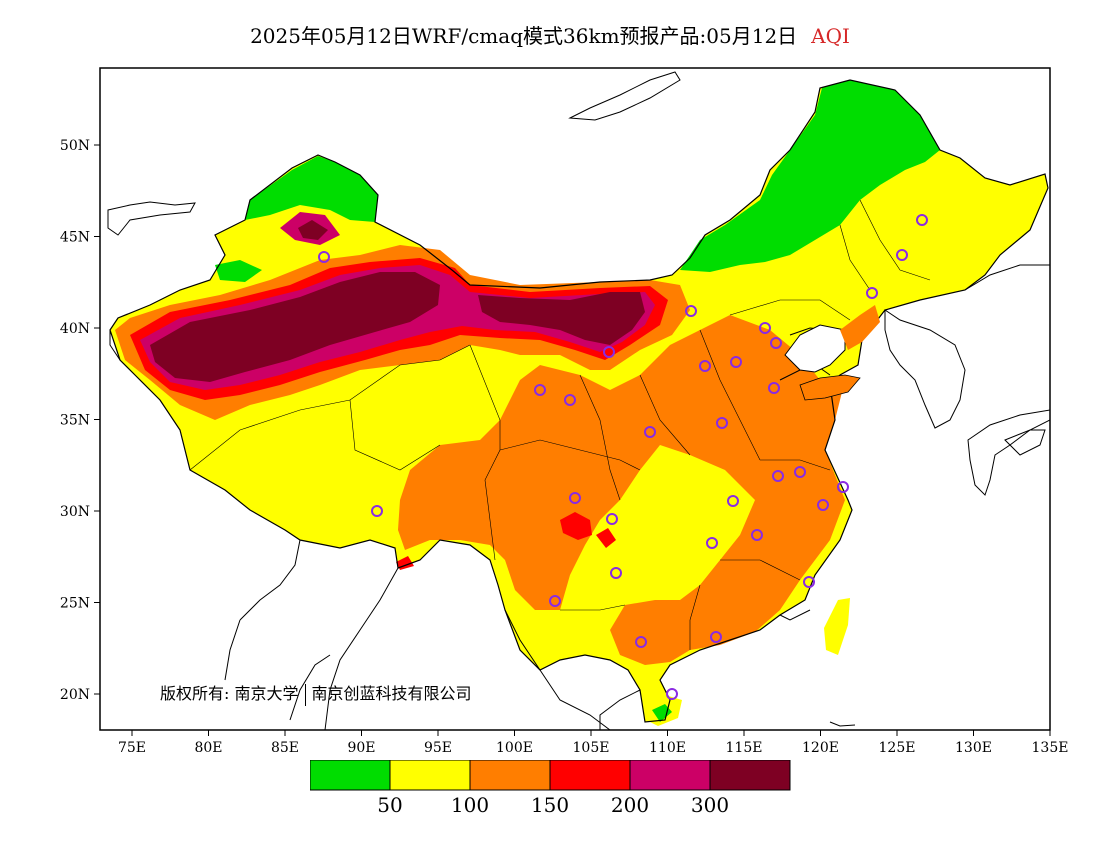 The width and height of the screenshot is (1100, 850). I want to click on latitude-axis: 20N 25N 30N 35N 40N 45N 50N, so click(80, 420).